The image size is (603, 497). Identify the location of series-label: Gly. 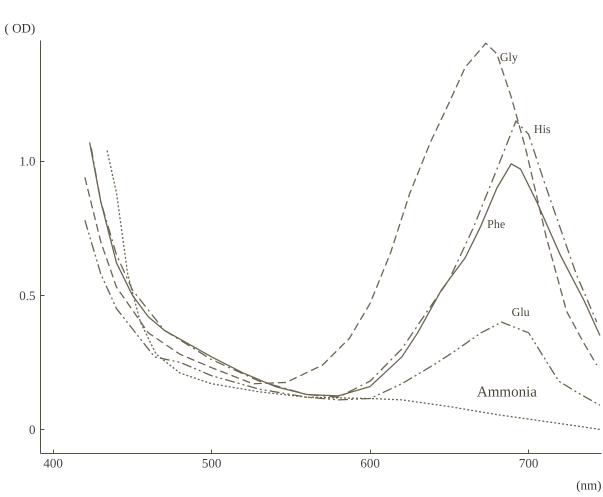
(509, 57).